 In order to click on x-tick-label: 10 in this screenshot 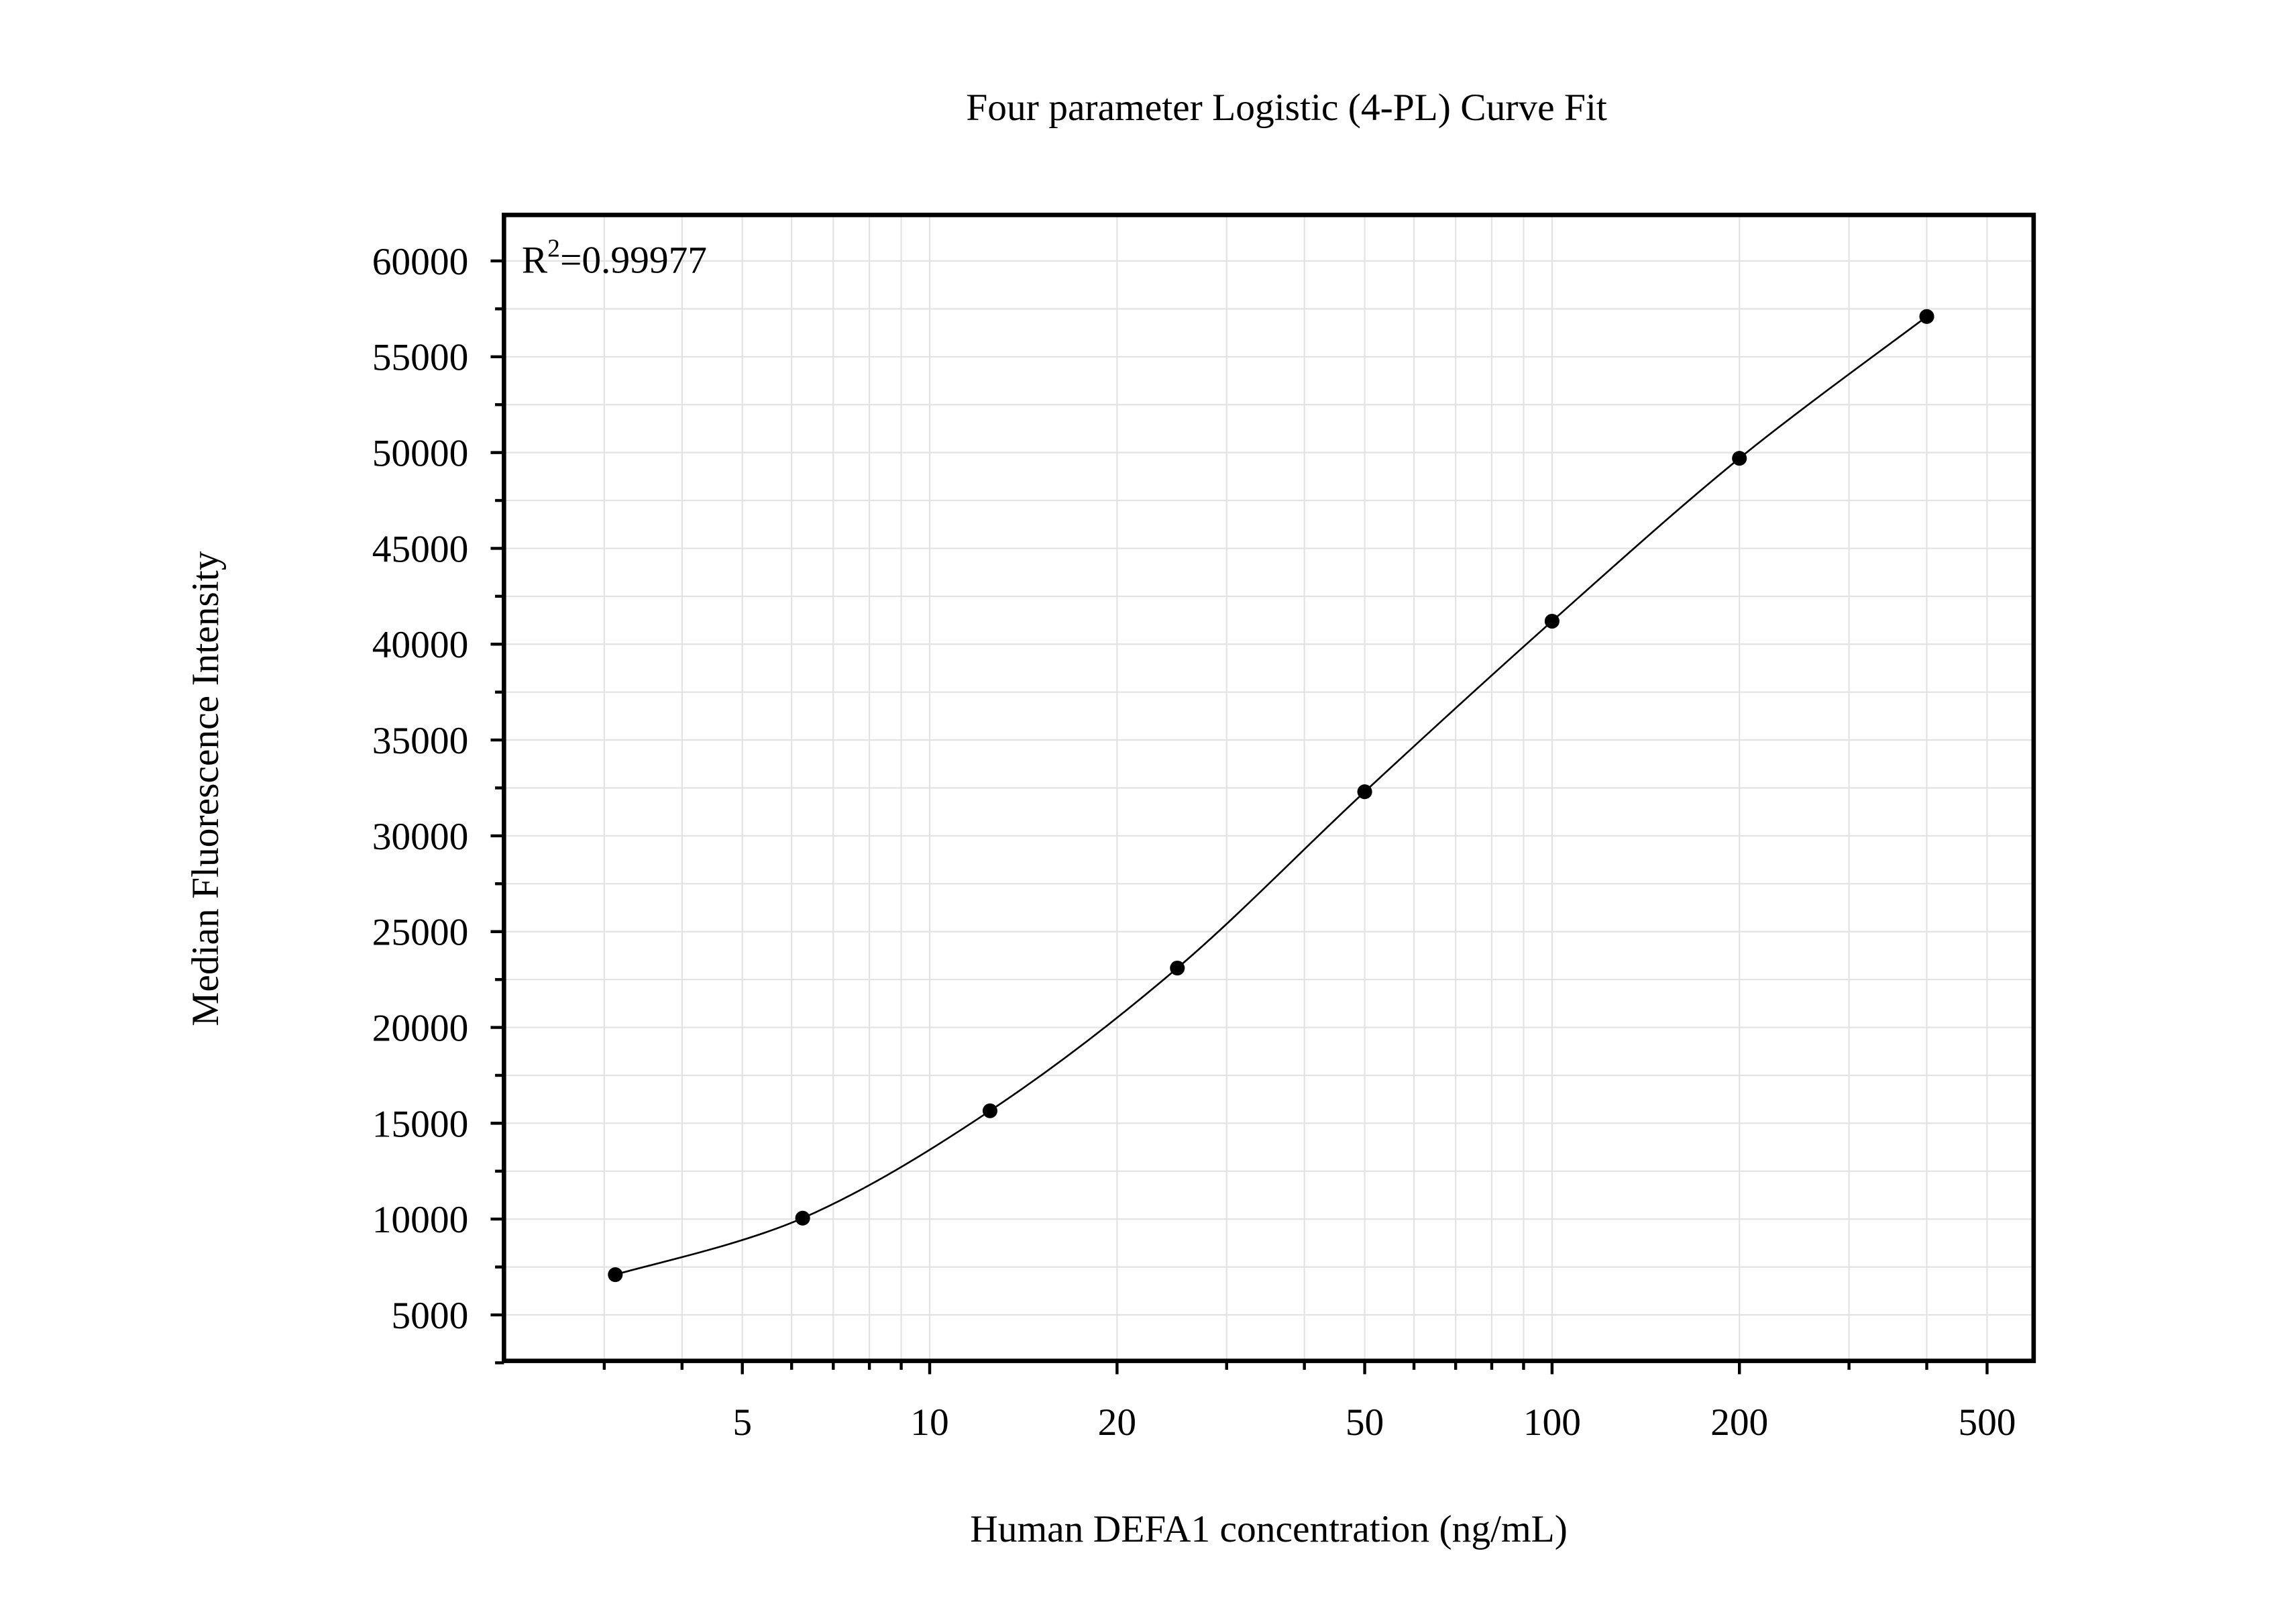, I will do `click(929, 1422)`.